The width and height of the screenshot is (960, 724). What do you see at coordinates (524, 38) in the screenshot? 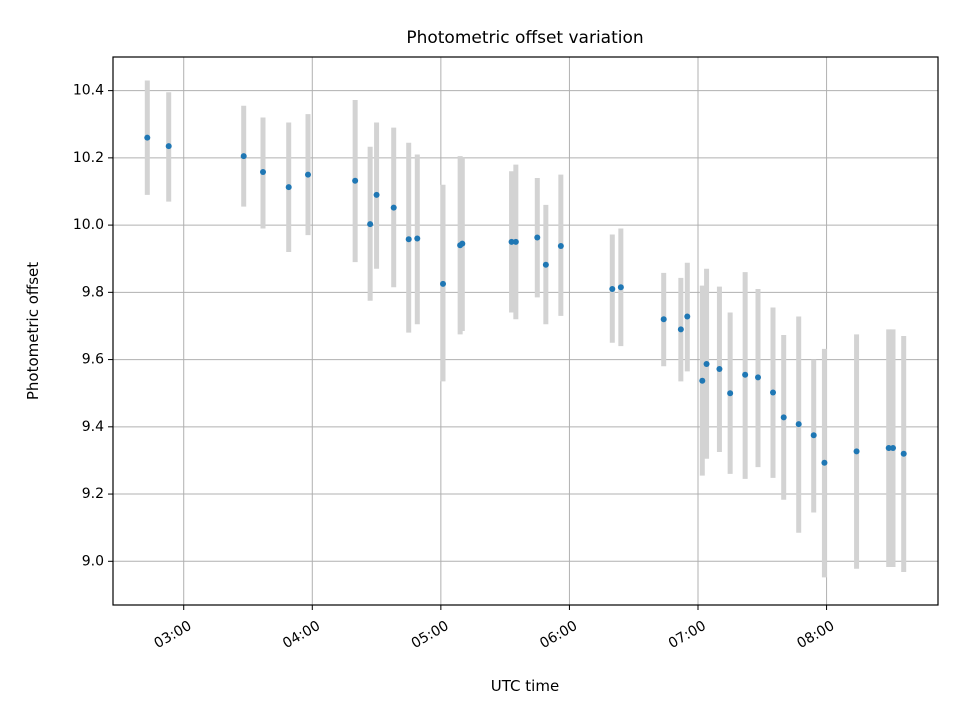
I see `chart-title: Photometric offset variation` at bounding box center [524, 38].